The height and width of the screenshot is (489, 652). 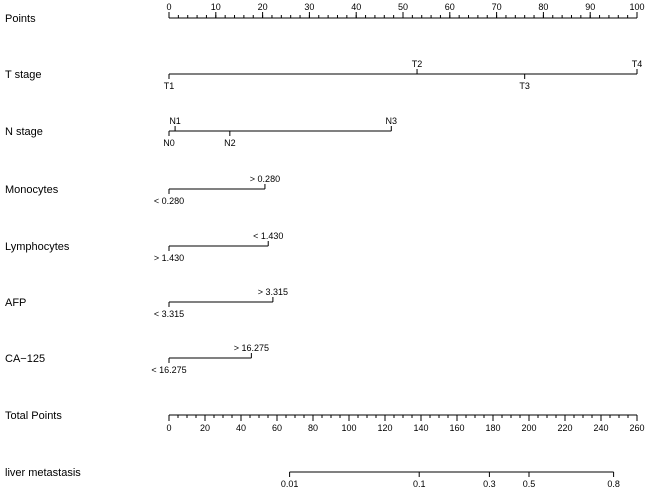 What do you see at coordinates (392, 121) in the screenshot?
I see `level-label: N3` at bounding box center [392, 121].